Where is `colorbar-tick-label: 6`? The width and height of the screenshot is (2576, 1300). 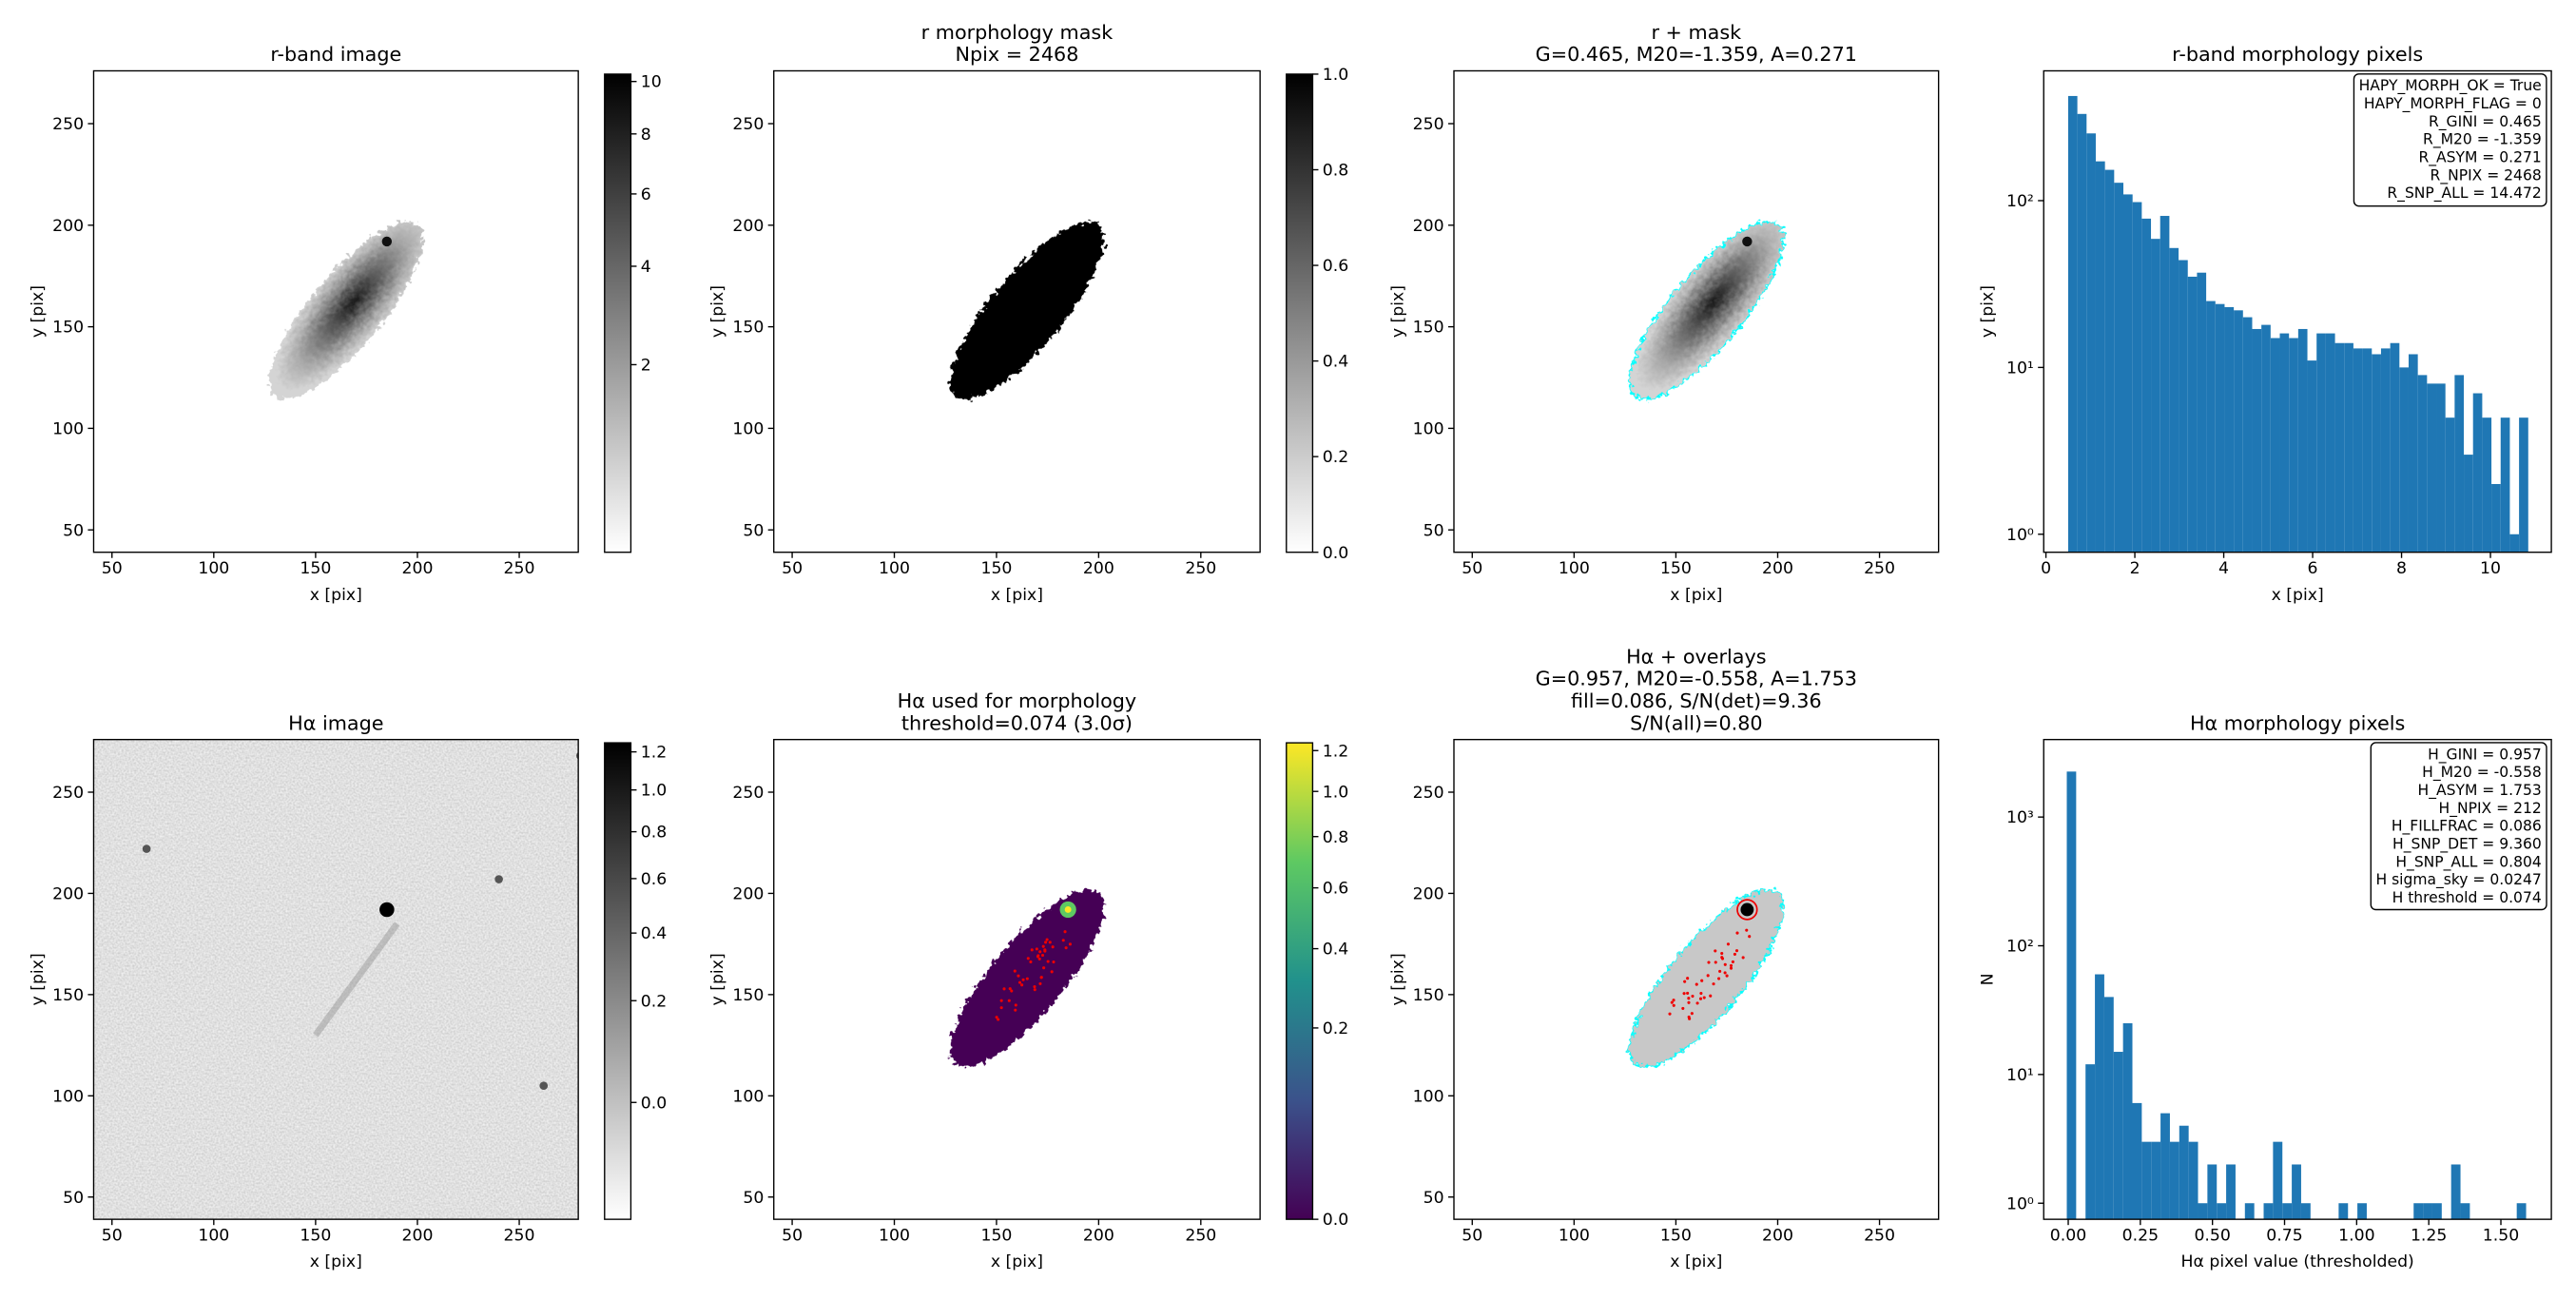 colorbar-tick-label: 6 is located at coordinates (646, 194).